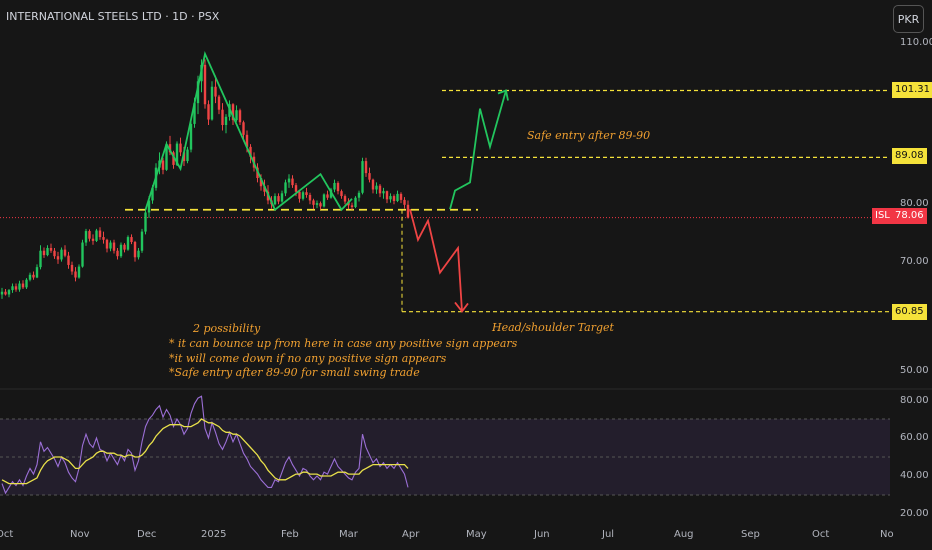  Describe the element at coordinates (887, 534) in the screenshot. I see `x-tick-nov-2: No` at that location.